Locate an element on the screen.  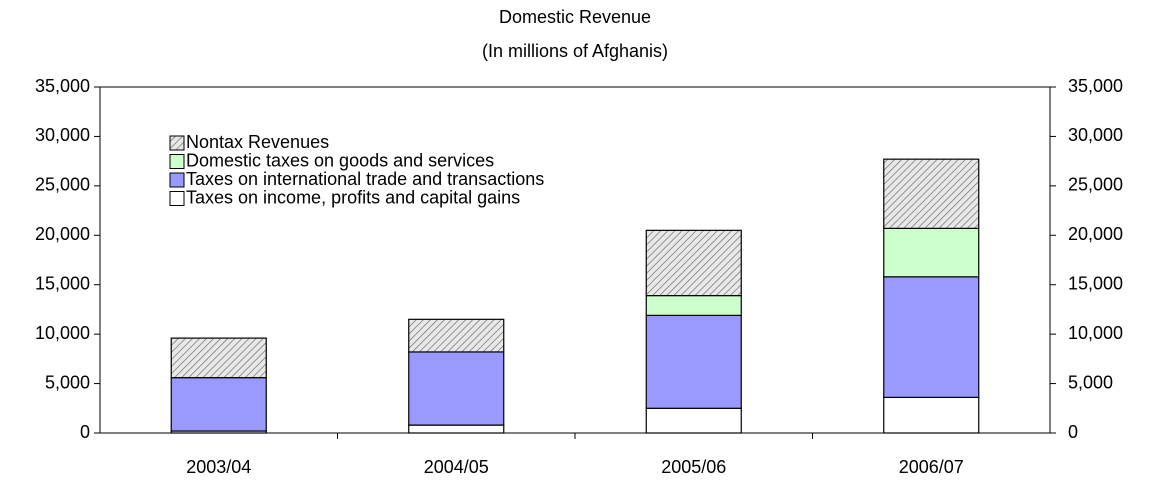
x-tick-label: 2005/06 is located at coordinates (693, 467).